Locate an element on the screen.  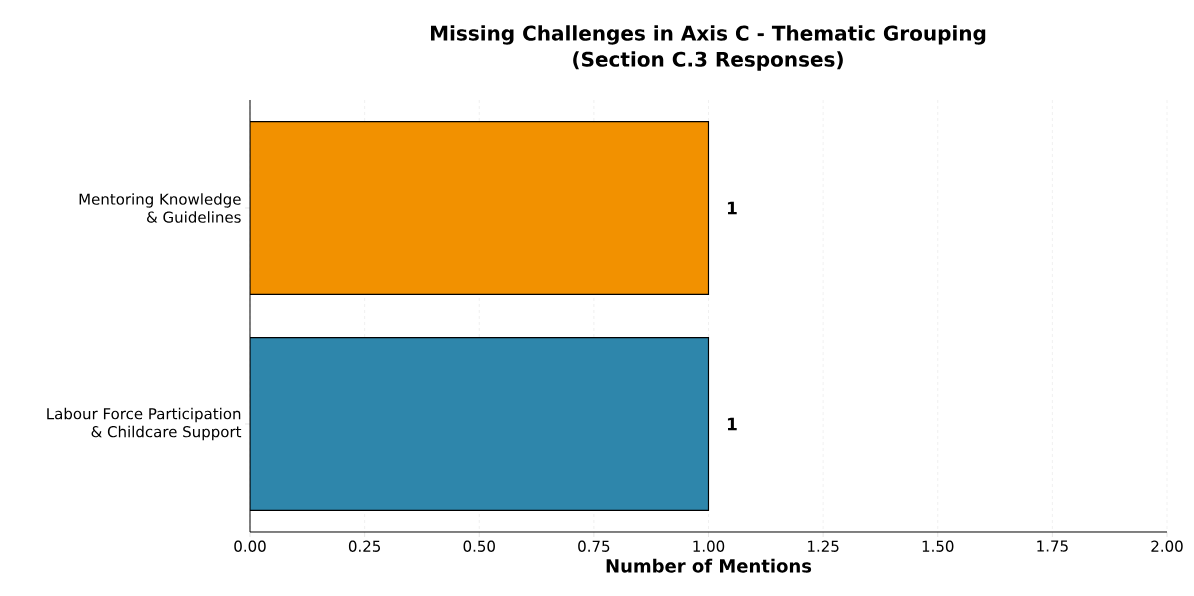
chart-title: Missing Challenges in Axis C - Thematic Grouping is located at coordinates (708, 35).